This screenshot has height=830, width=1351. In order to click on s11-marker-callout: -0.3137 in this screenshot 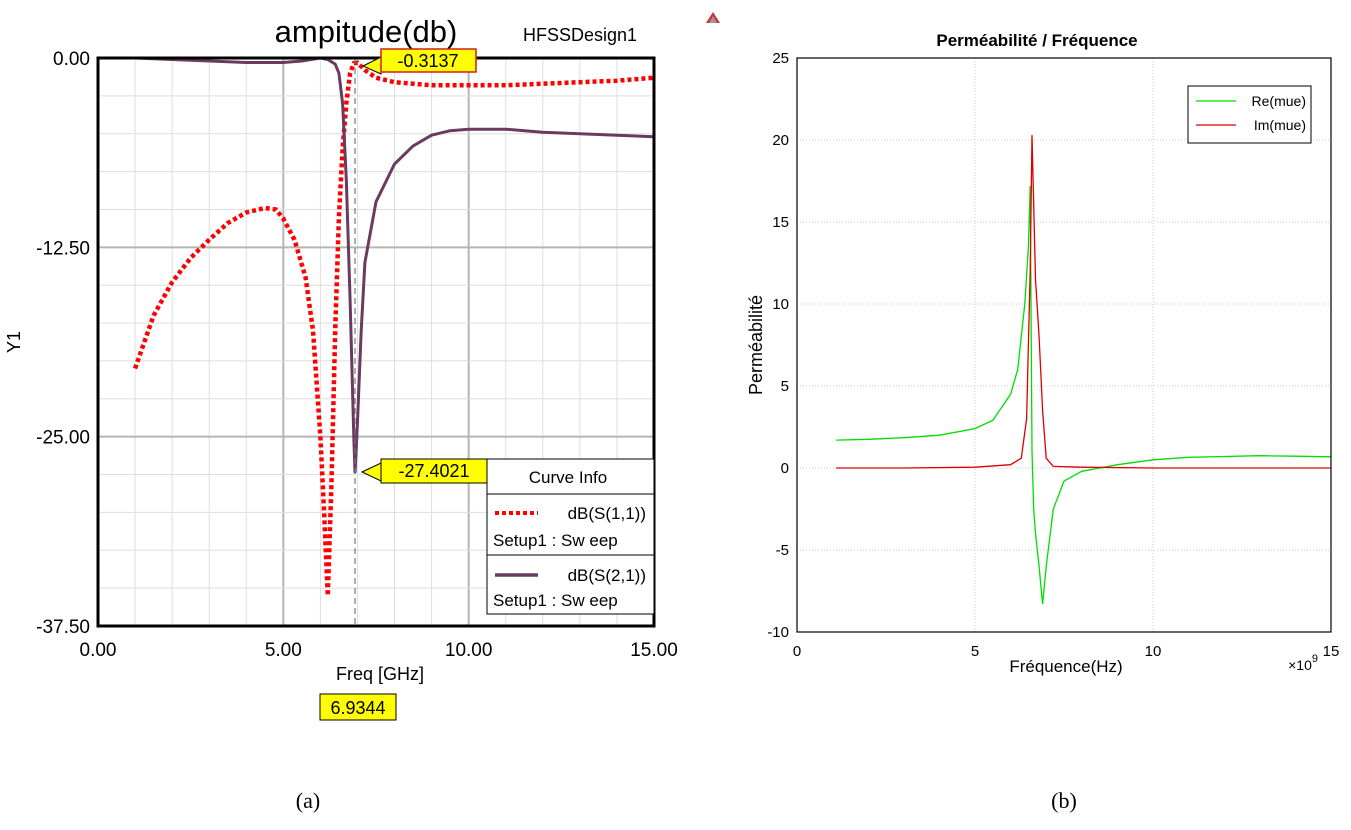, I will do `click(419, 61)`.